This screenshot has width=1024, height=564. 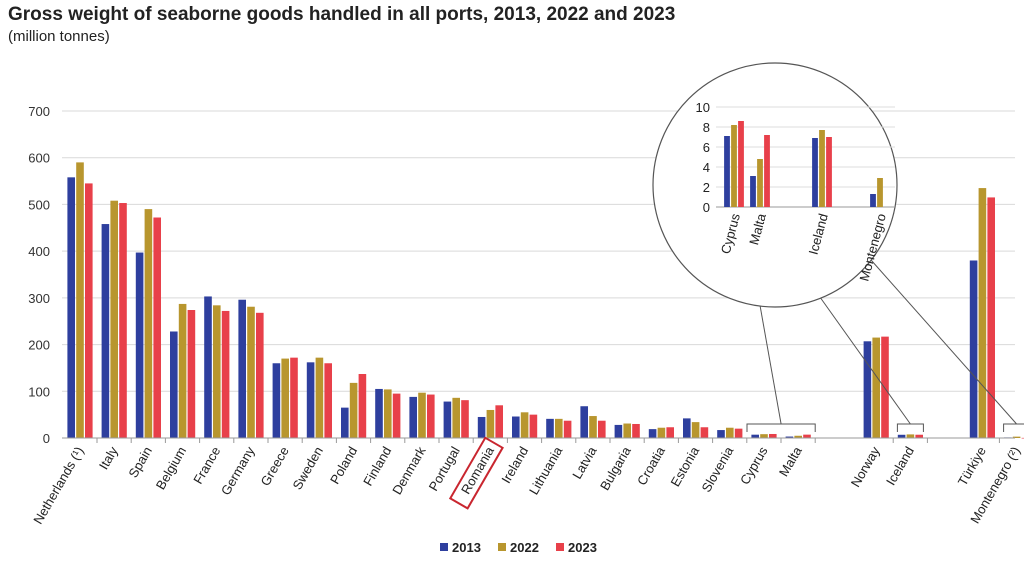 I want to click on legend: 2013 2022 2023, so click(x=518, y=547).